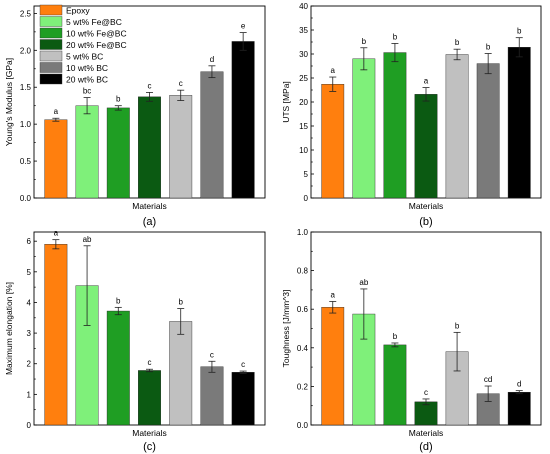 This screenshot has height=454, width=550. What do you see at coordinates (425, 447) in the screenshot?
I see `panel-label: (d)` at bounding box center [425, 447].